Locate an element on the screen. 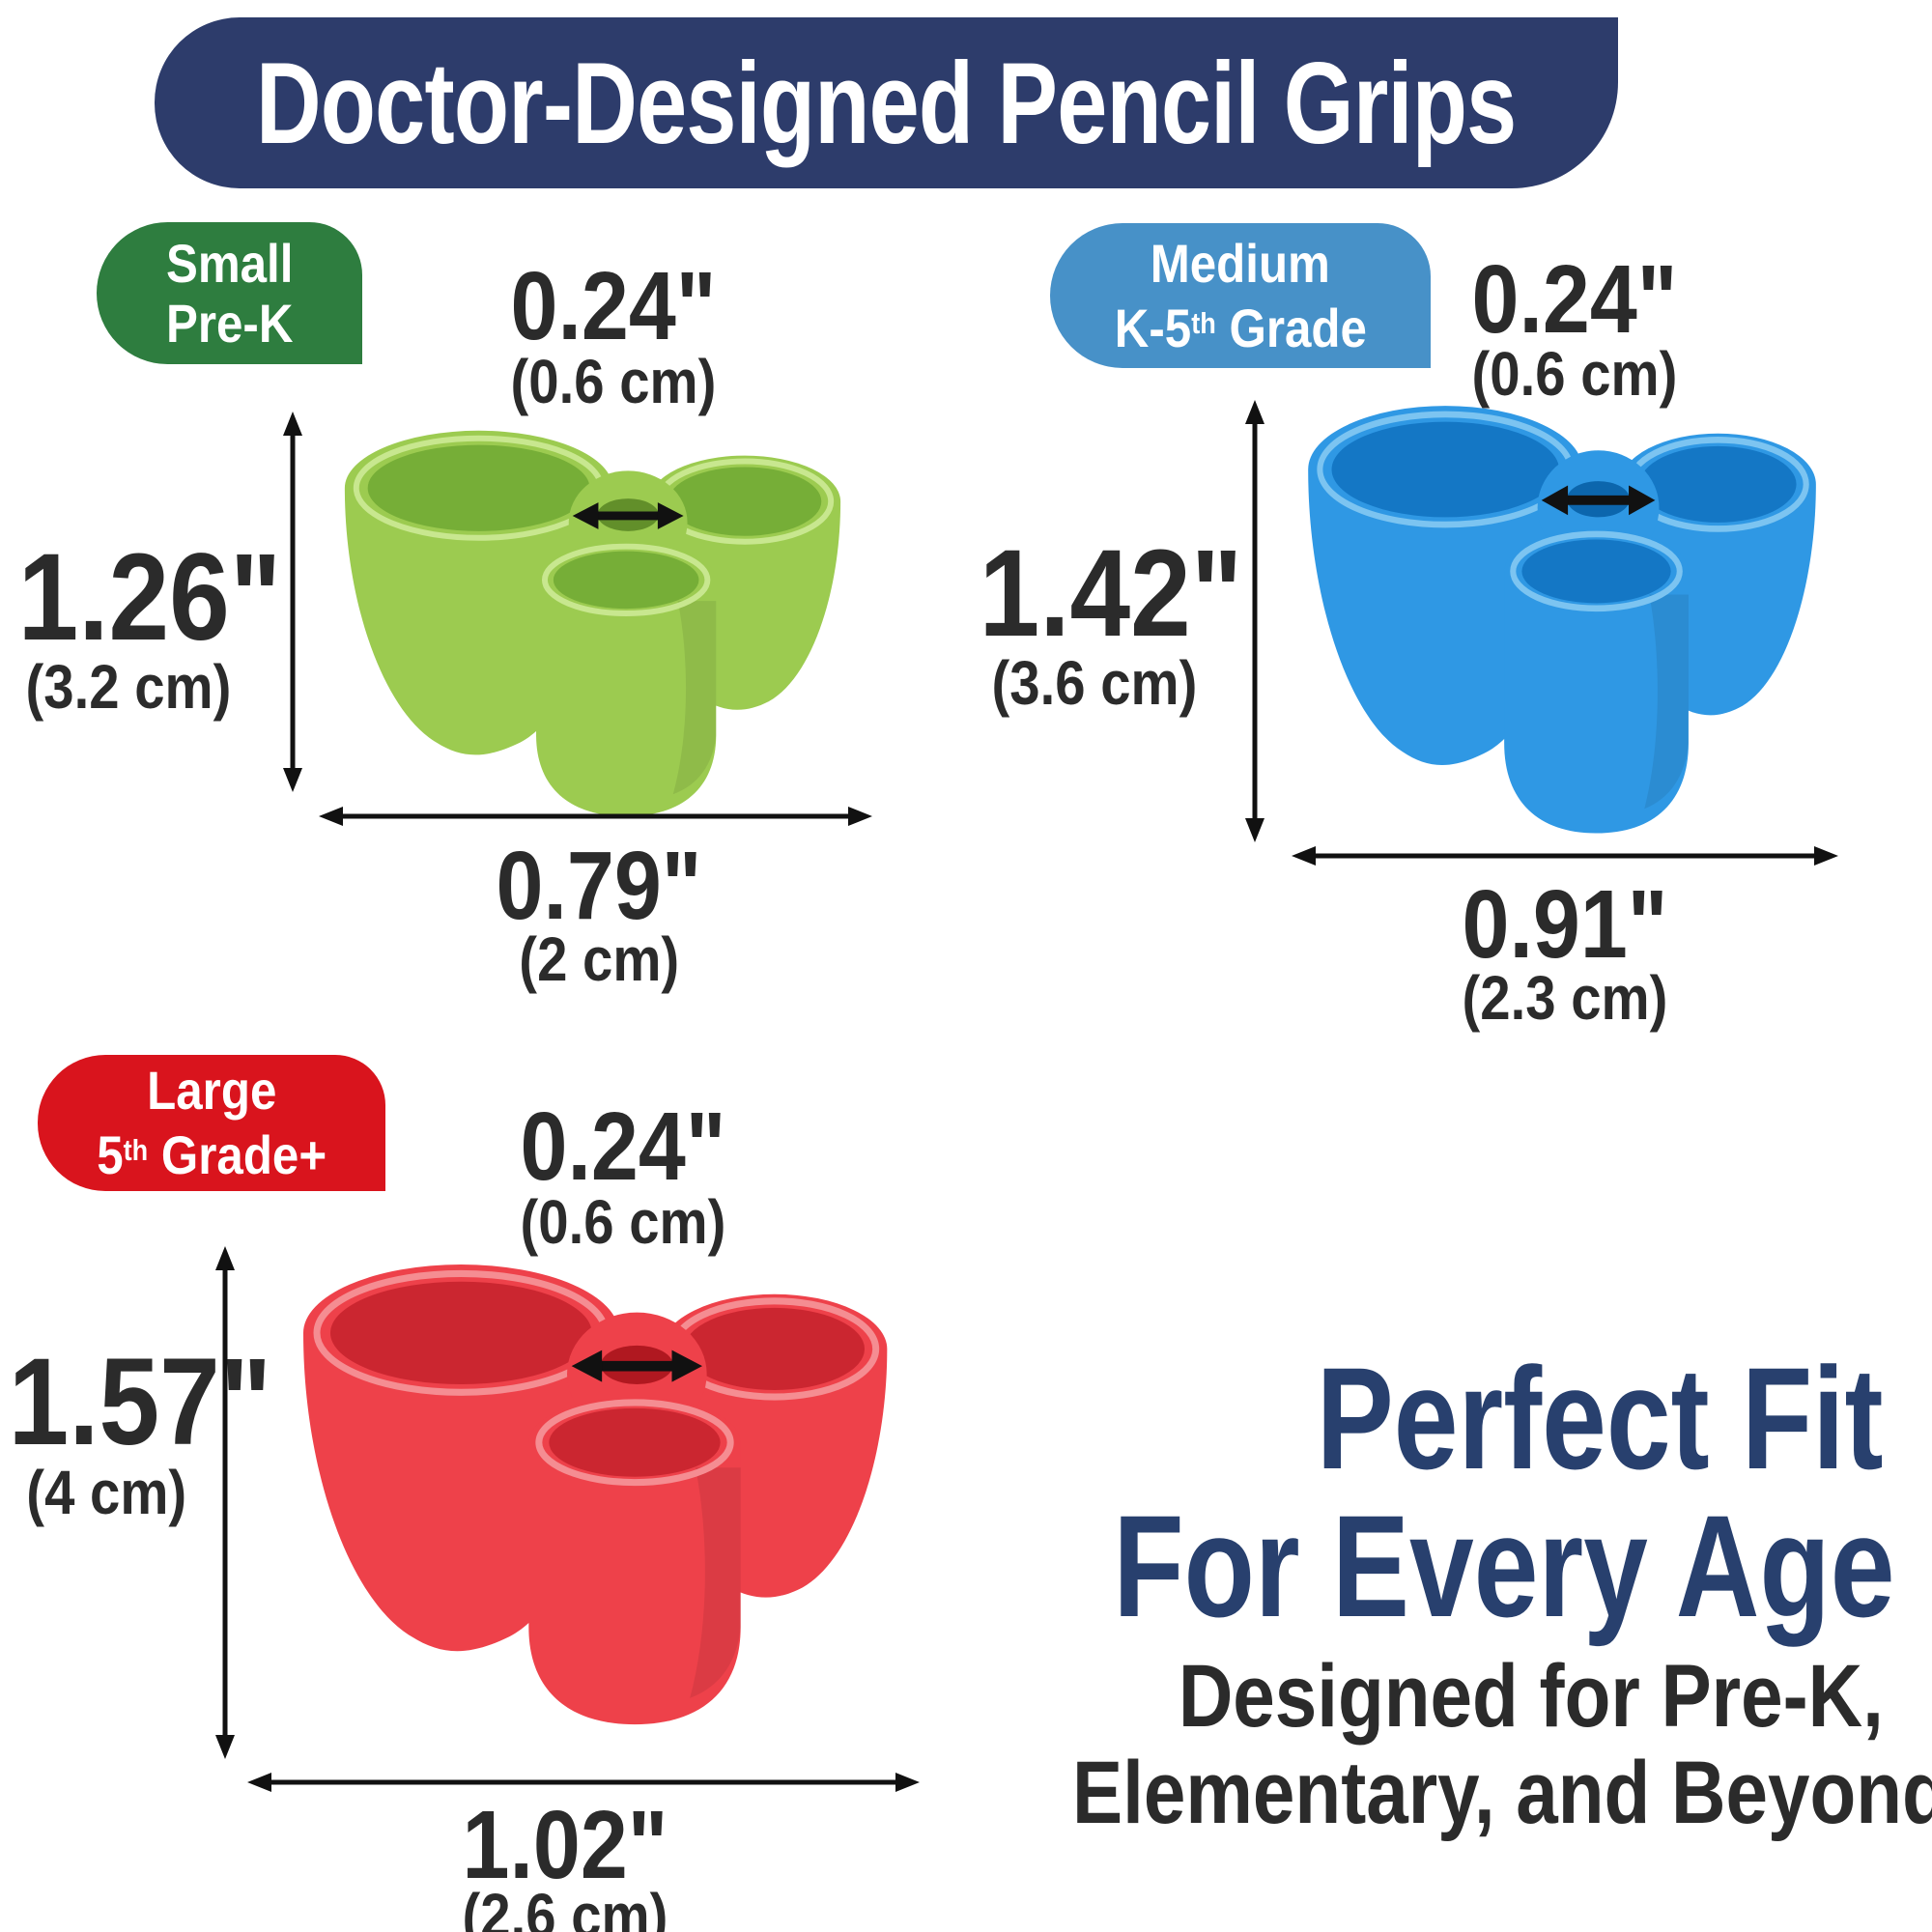 The width and height of the screenshot is (1932, 1932). small-height-cm-text: (3.2 cm) is located at coordinates (128, 687).